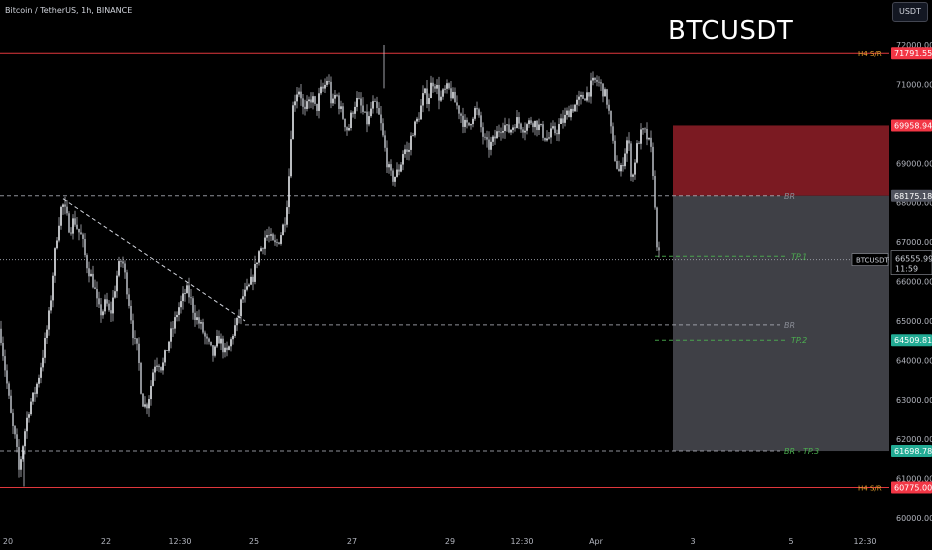 This screenshot has width=932, height=550. I want to click on x-tick-label: Apr, so click(596, 541).